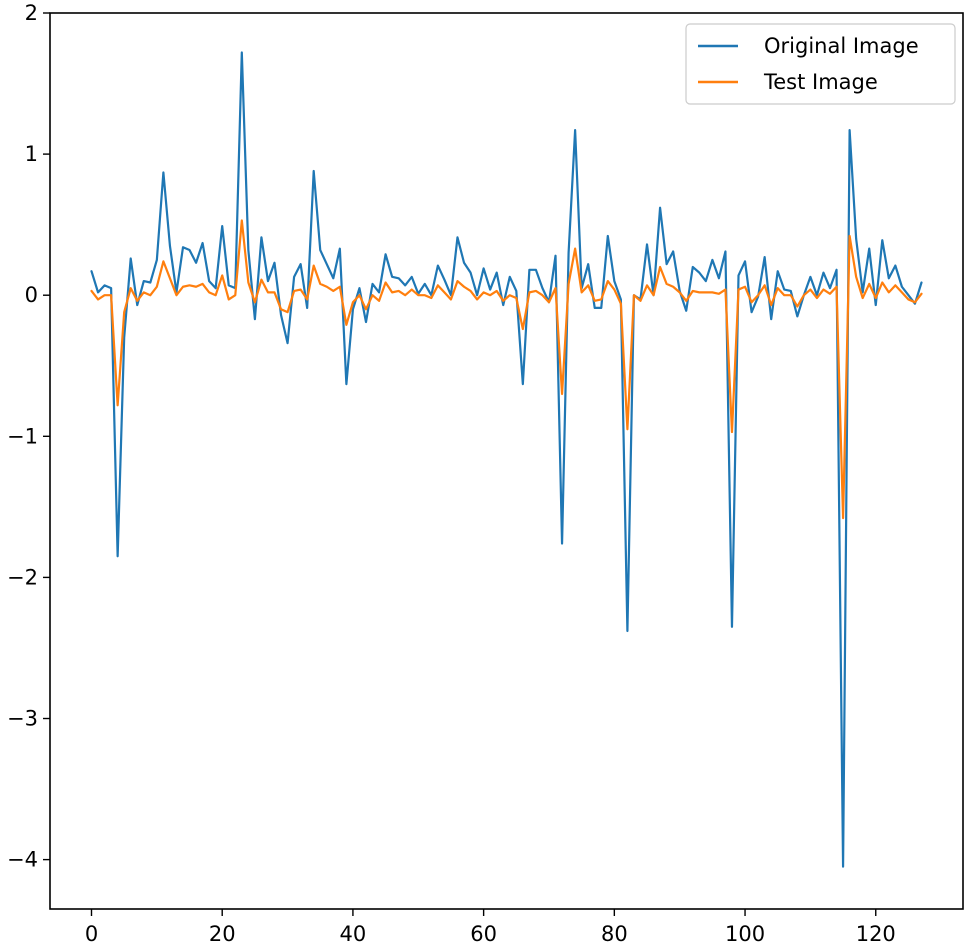 The height and width of the screenshot is (945, 975). I want to click on x-tick-label: 0, so click(91, 933).